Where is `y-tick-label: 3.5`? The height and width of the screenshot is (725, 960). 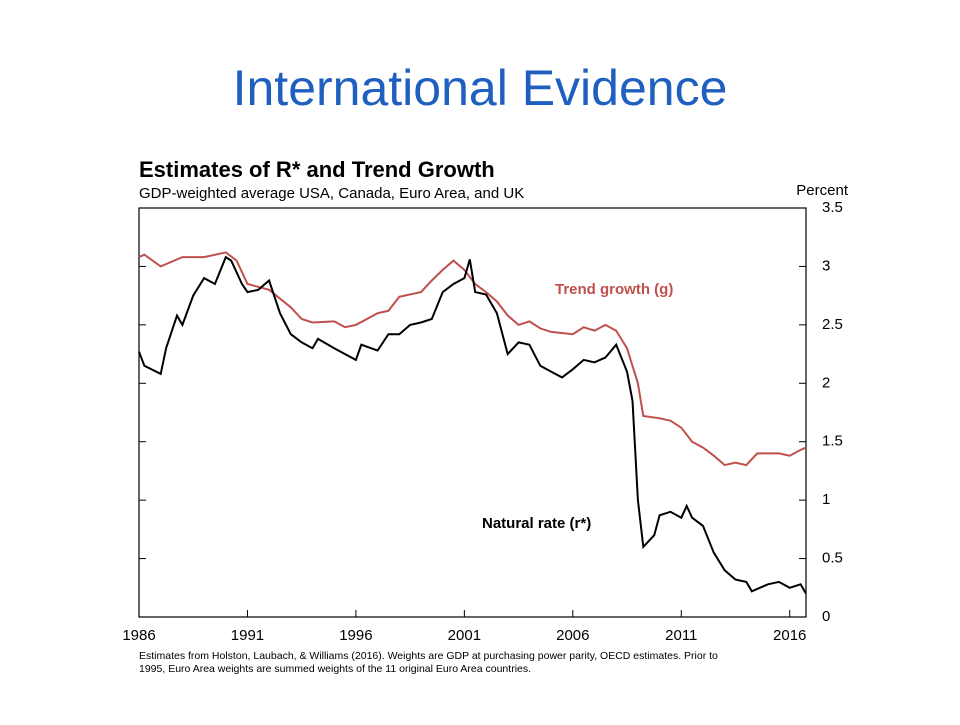 y-tick-label: 3.5 is located at coordinates (832, 207).